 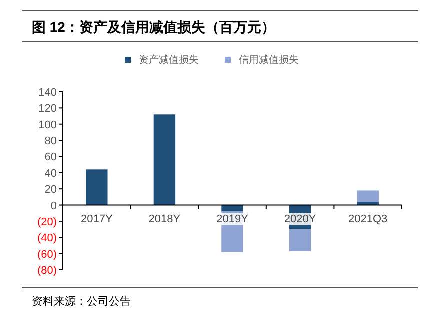 I want to click on legend-label: 资产减值损失, so click(x=169, y=60).